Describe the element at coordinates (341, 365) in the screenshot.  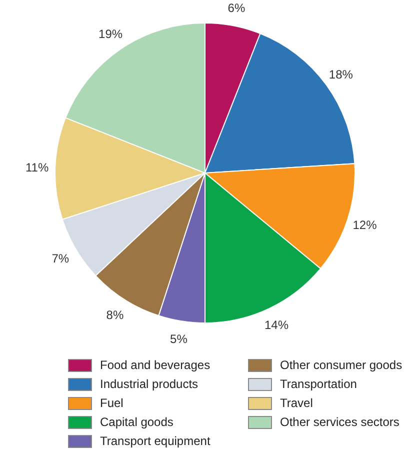
I see `legend-label: Other consumer goods` at that location.